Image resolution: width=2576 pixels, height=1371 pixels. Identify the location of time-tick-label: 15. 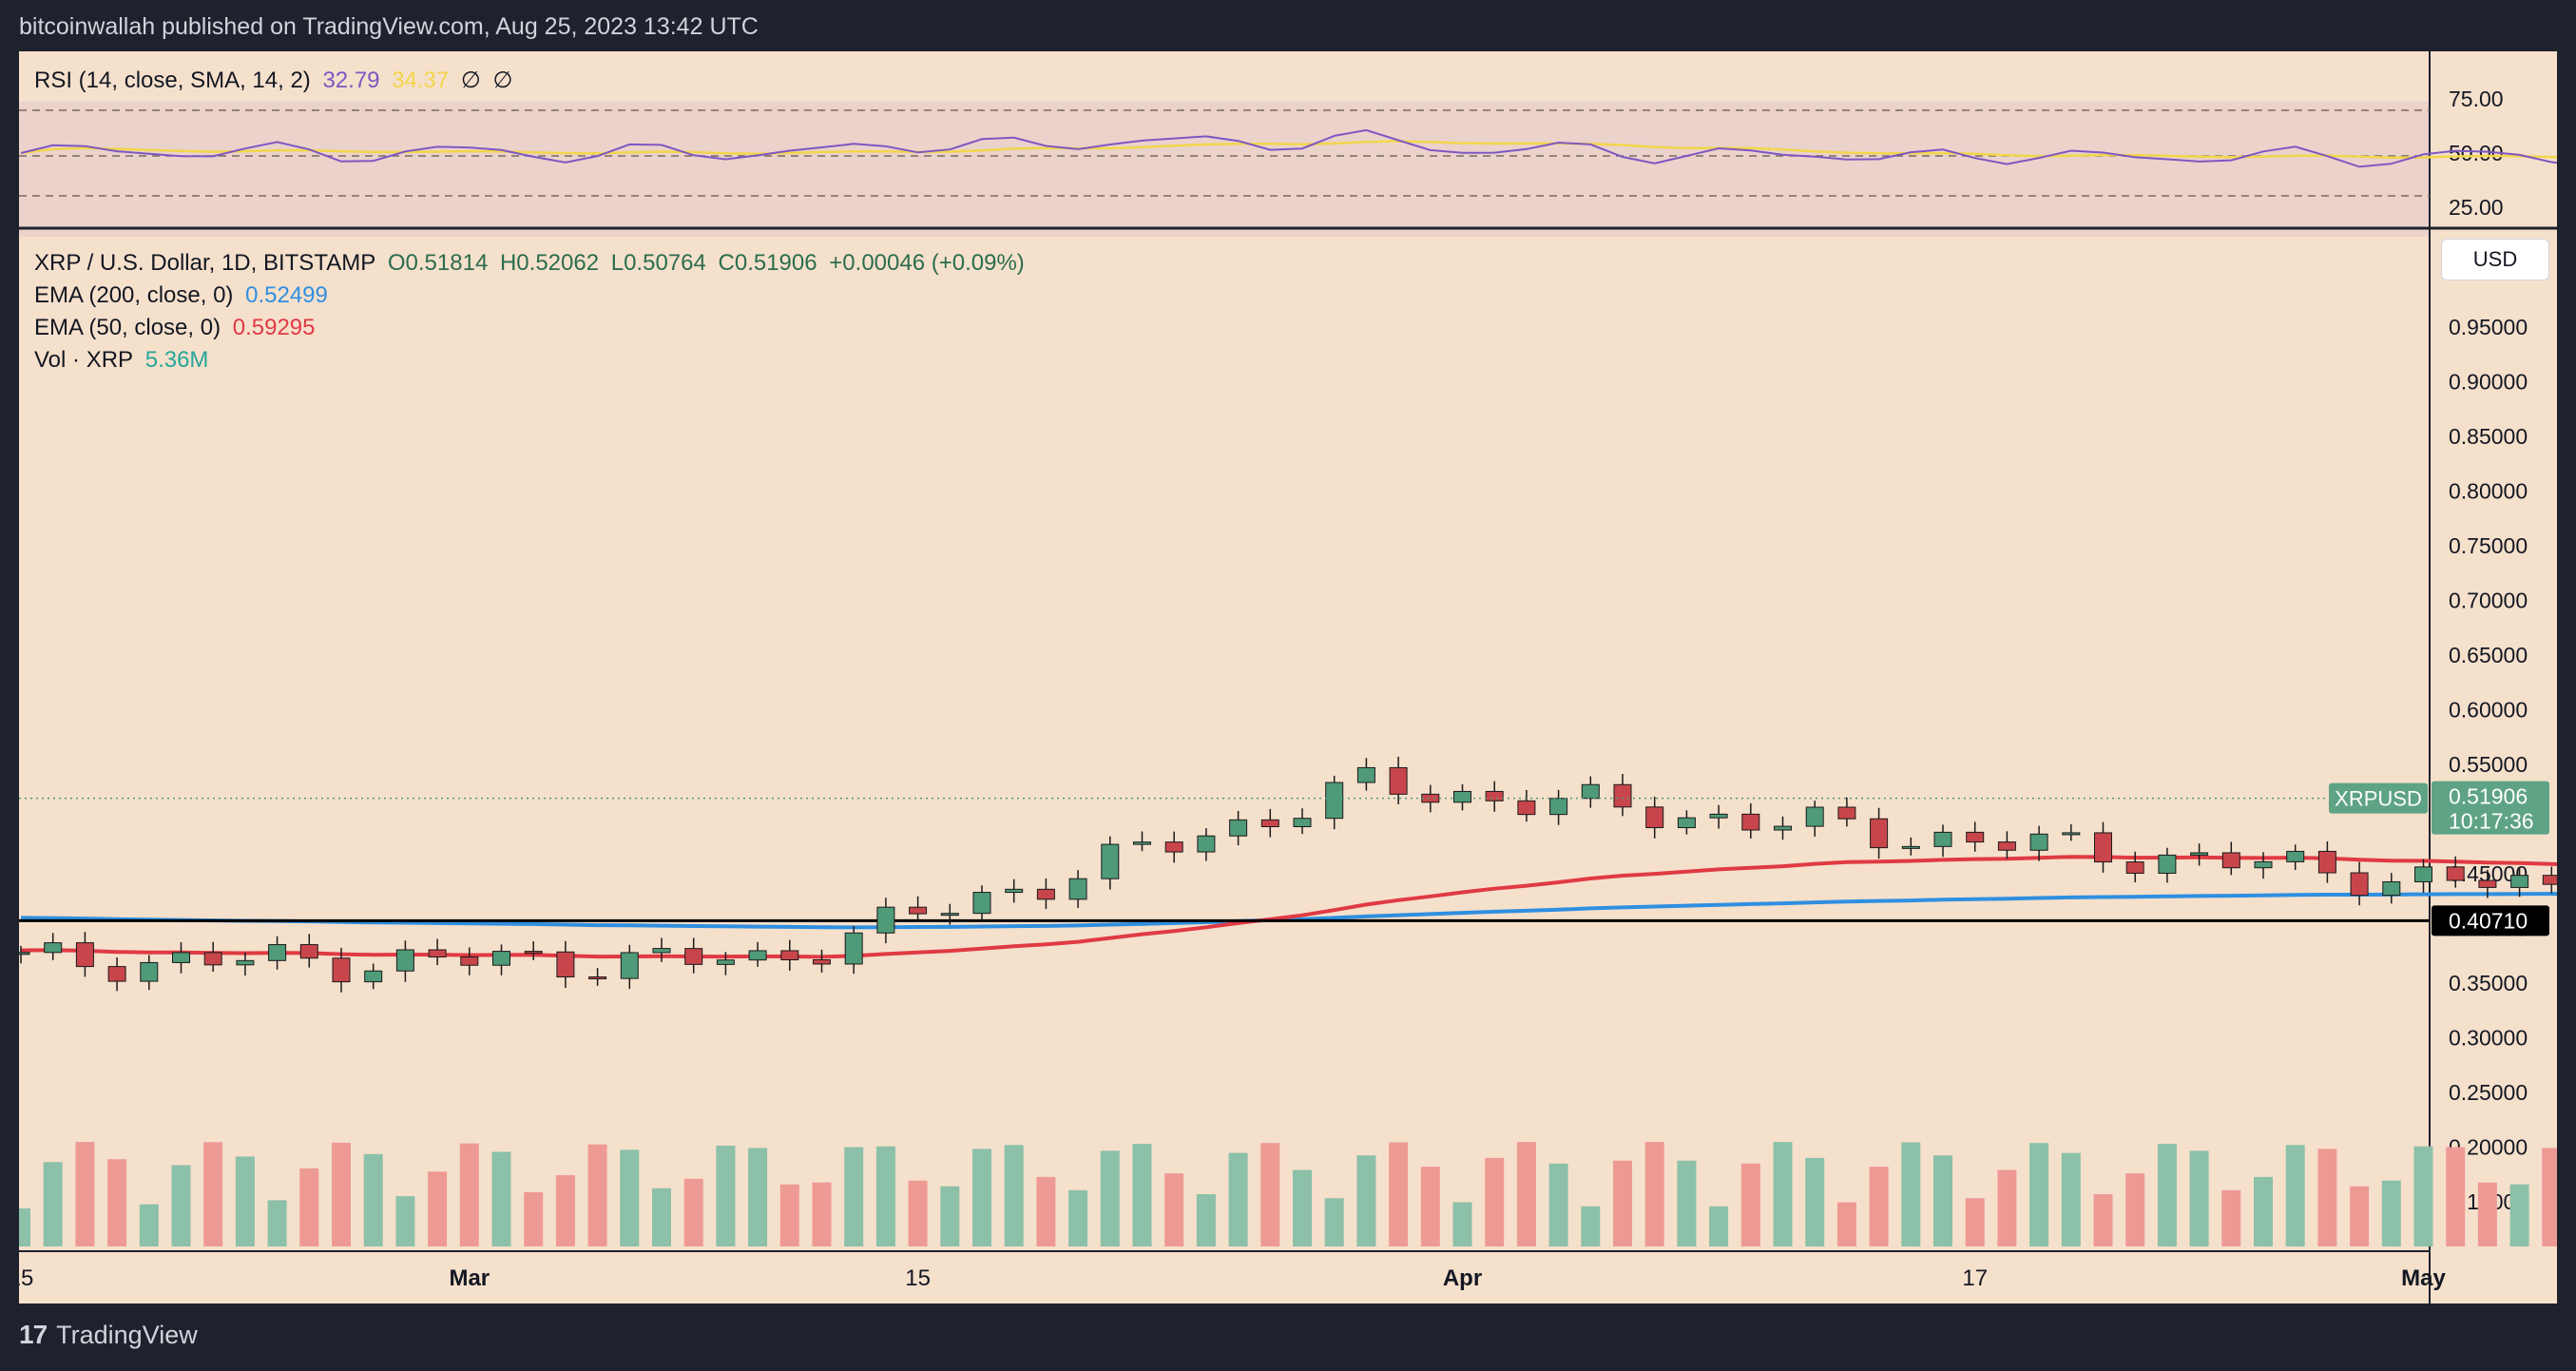
(26, 1278).